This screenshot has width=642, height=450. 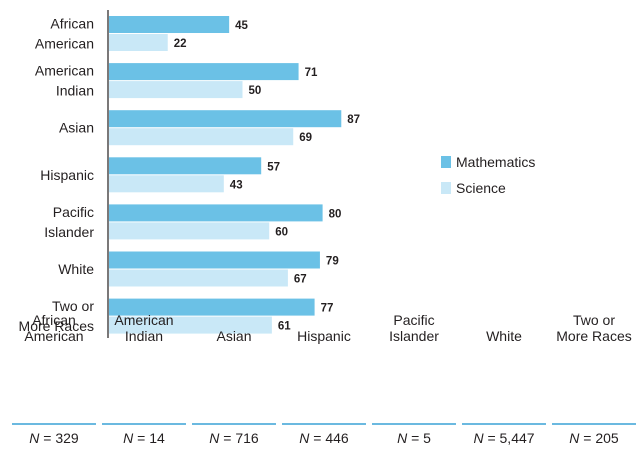 What do you see at coordinates (273, 167) in the screenshot?
I see `bar-value-label: 57` at bounding box center [273, 167].